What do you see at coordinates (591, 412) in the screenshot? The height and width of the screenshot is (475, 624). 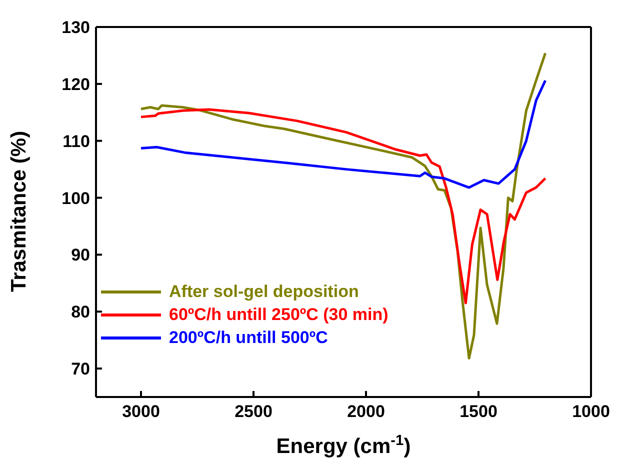 I see `x-tick-label: 1000` at bounding box center [591, 412].